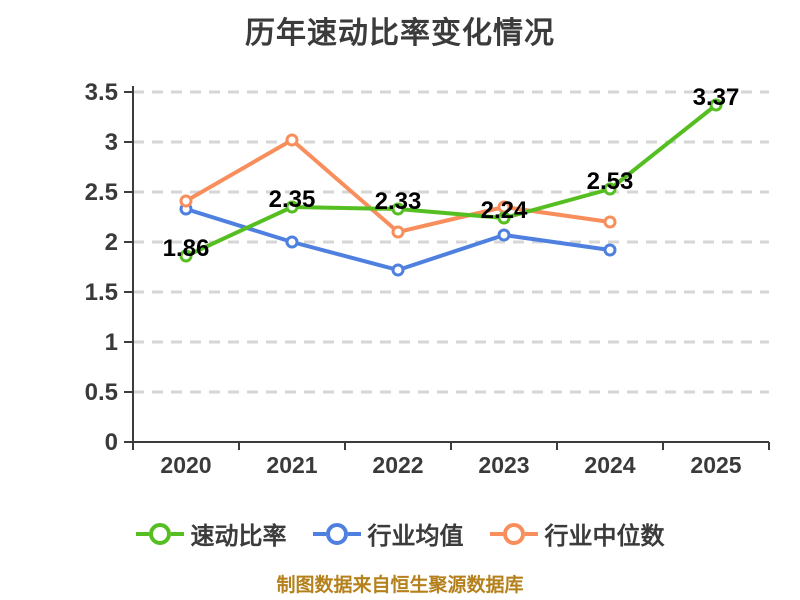 This screenshot has height=600, width=800. What do you see at coordinates (186, 248) in the screenshot?
I see `data-label: 1.86` at bounding box center [186, 248].